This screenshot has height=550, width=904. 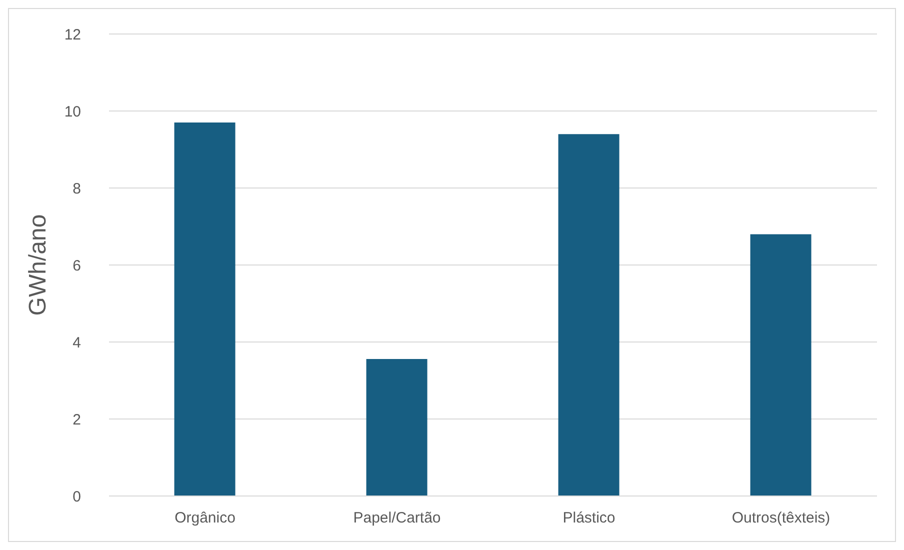 What do you see at coordinates (76, 189) in the screenshot?
I see `y-tick-label: 8` at bounding box center [76, 189].